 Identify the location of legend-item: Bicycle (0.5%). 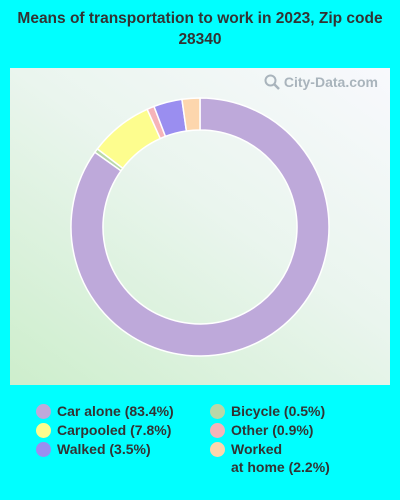
(267, 411).